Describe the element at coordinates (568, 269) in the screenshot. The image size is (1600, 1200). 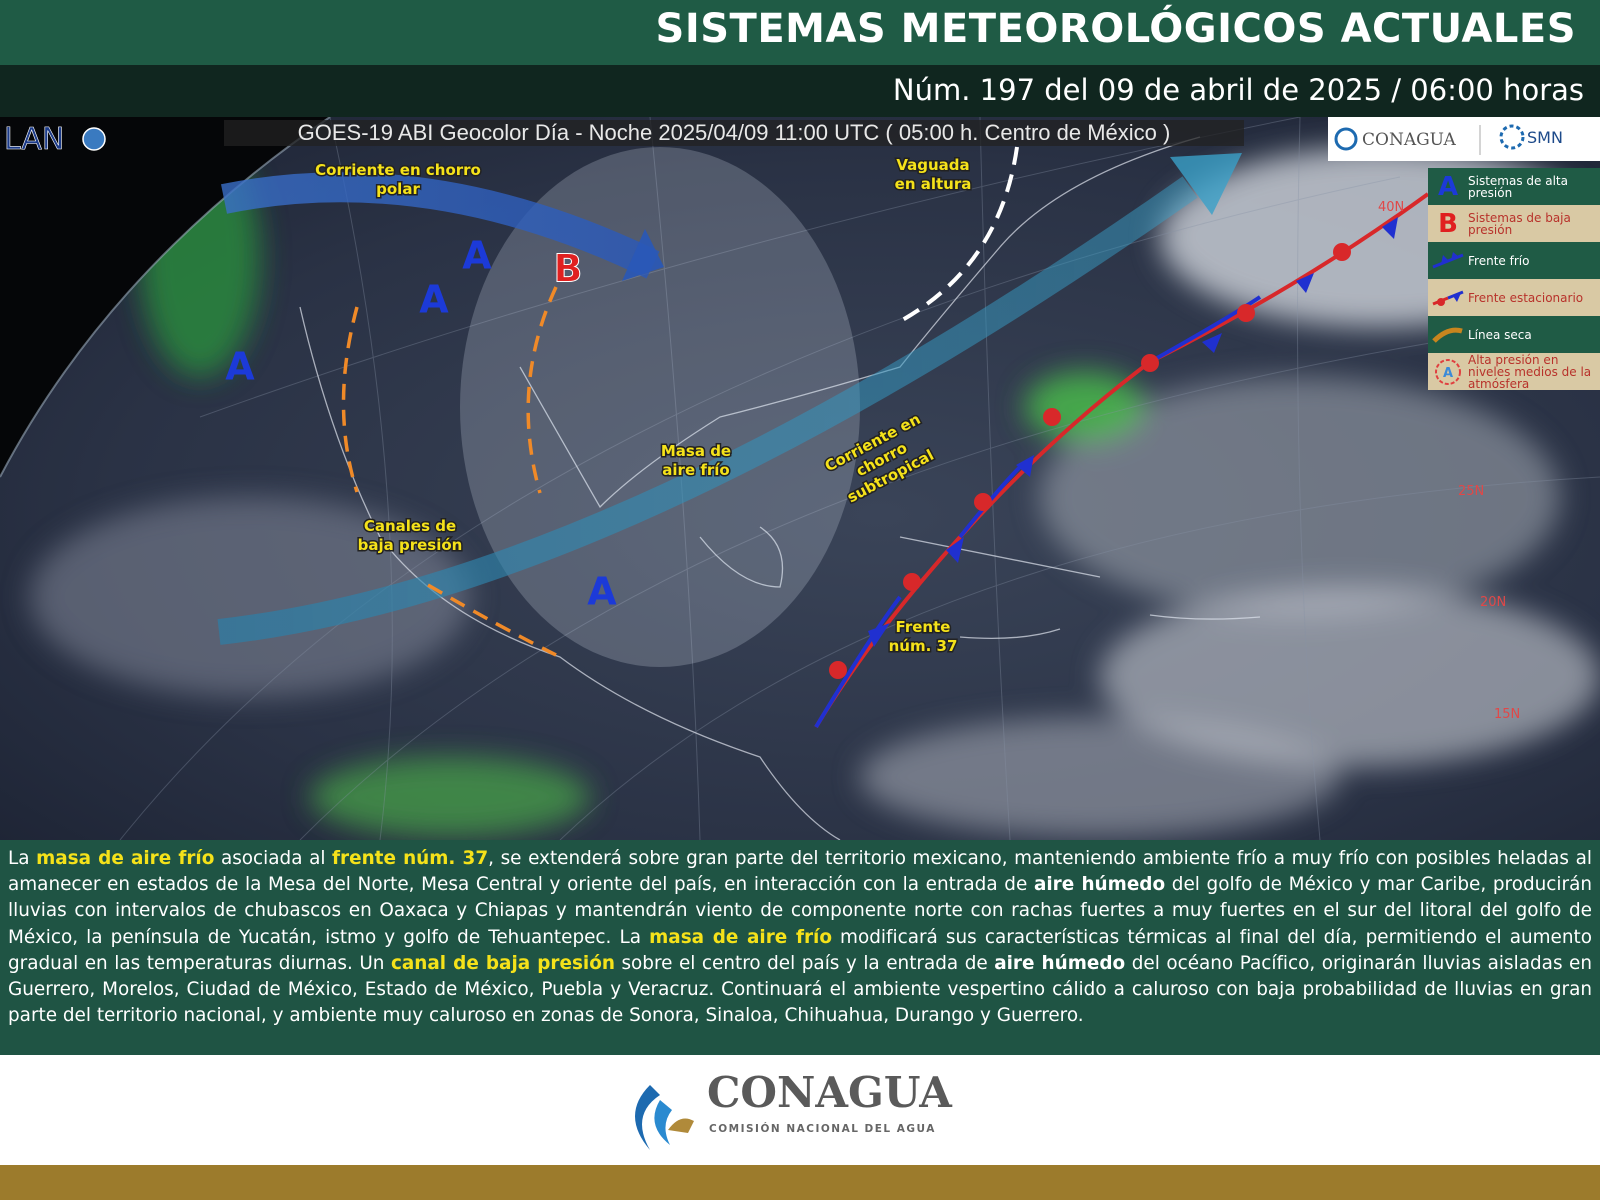
I see `low-pressure: B` at that location.